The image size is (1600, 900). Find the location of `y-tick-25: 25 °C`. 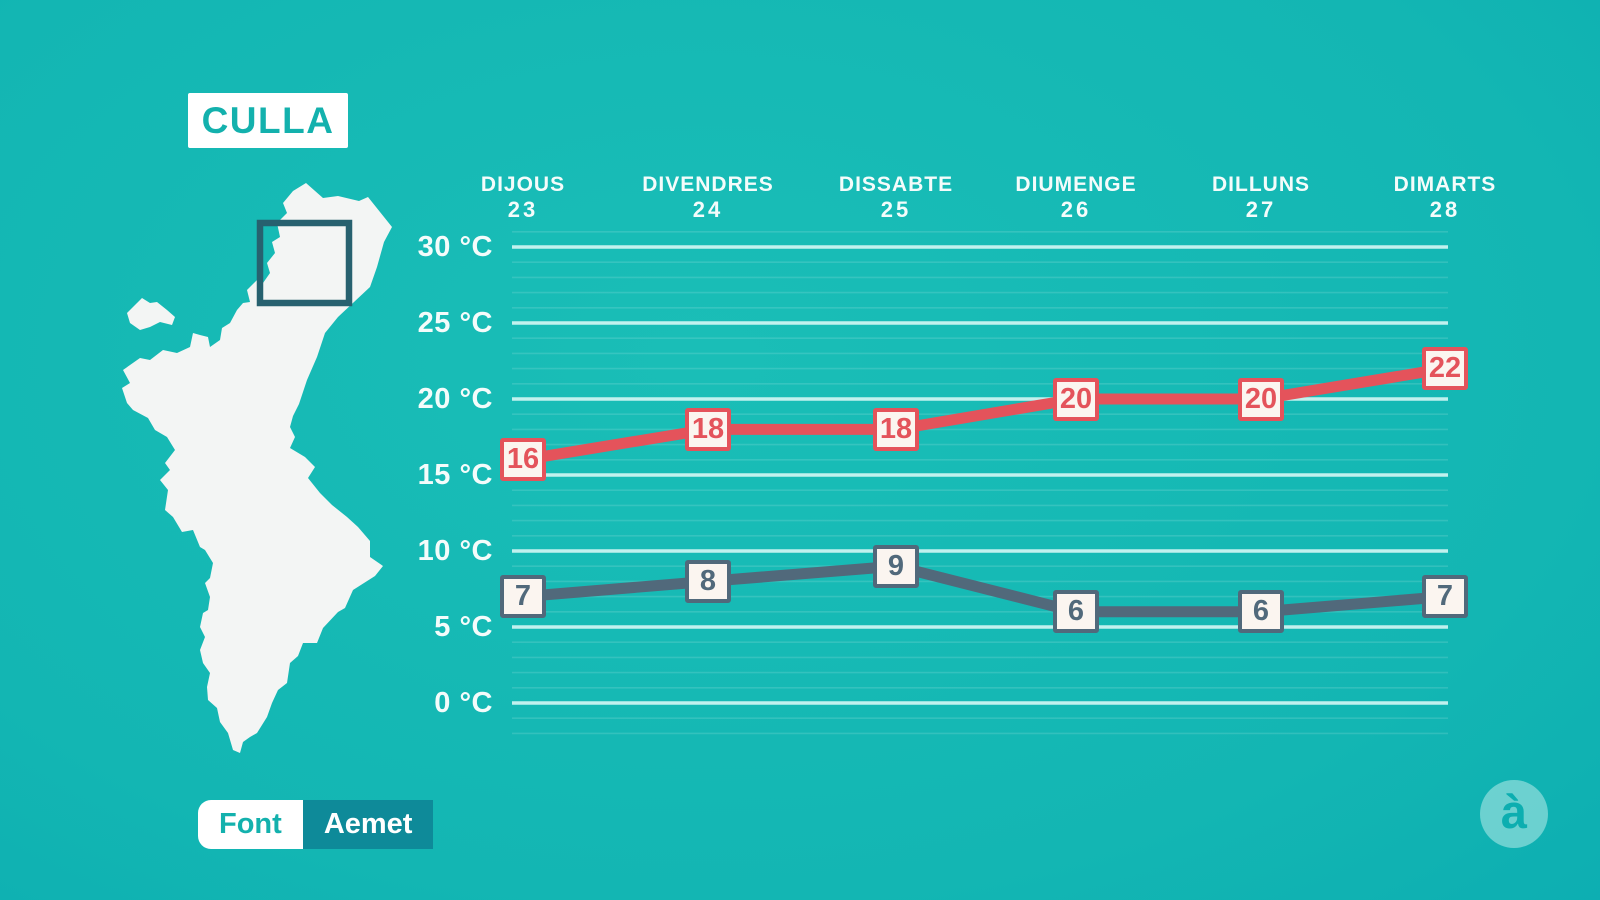

y-tick-25: 25 °C is located at coordinates (455, 323).